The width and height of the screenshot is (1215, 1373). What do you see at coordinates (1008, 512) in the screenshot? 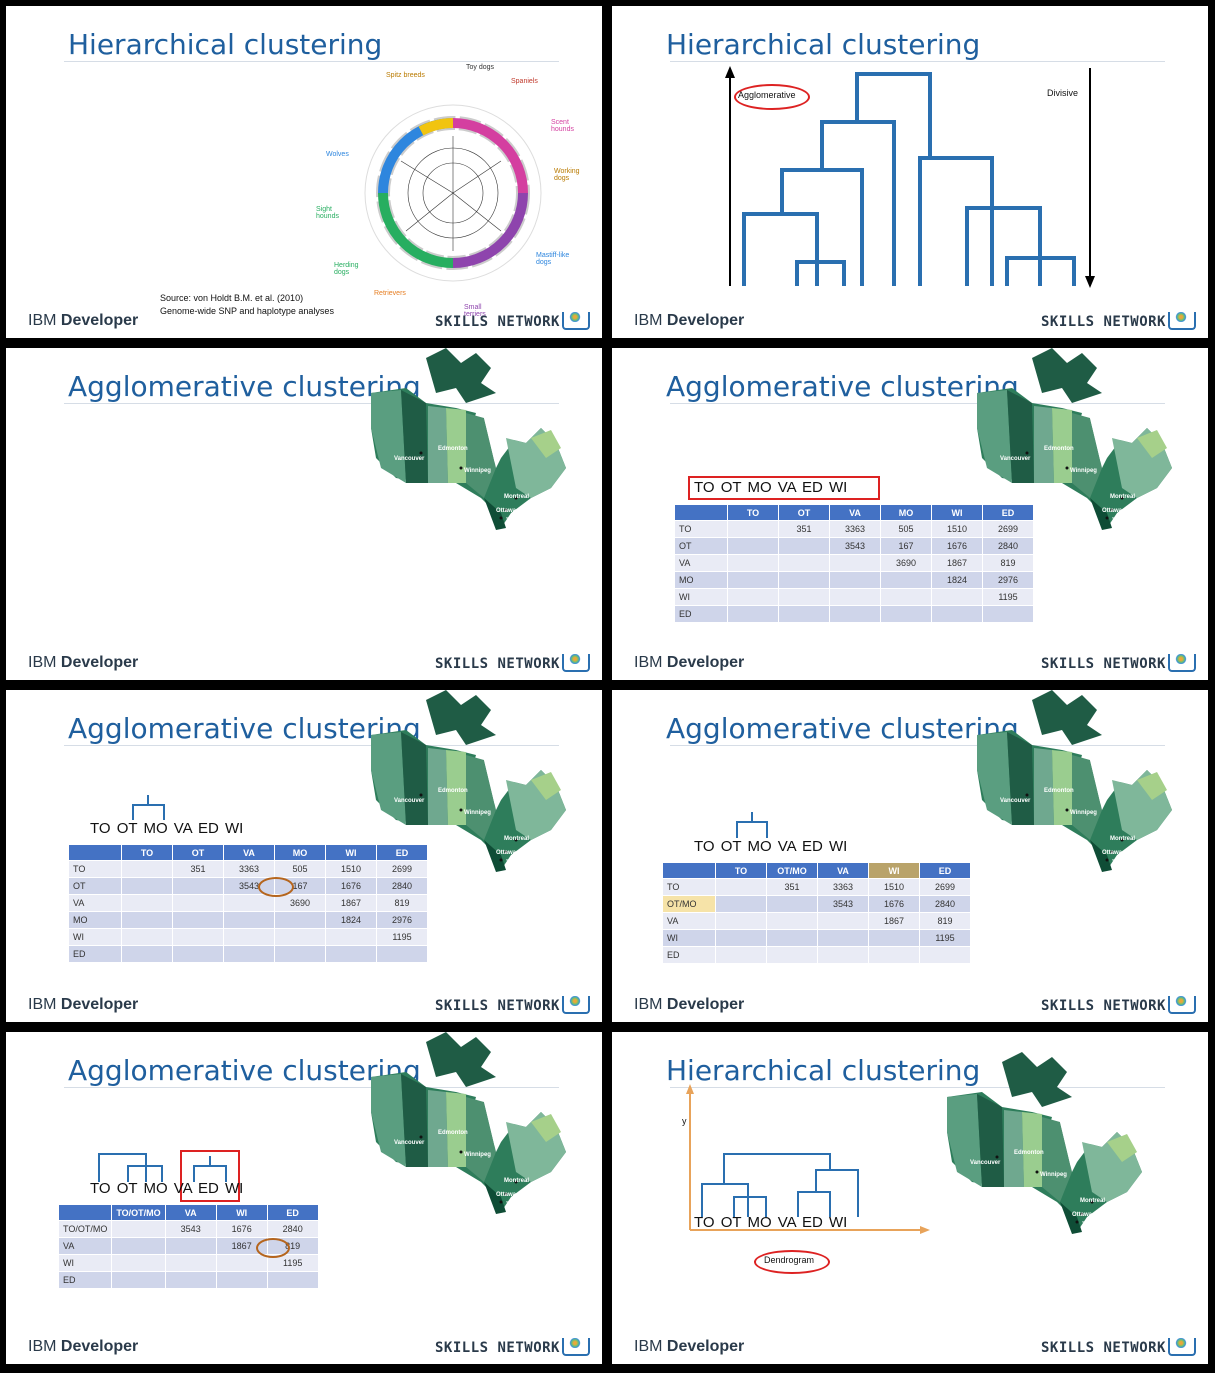
I see `matrix-header: ED` at bounding box center [1008, 512].